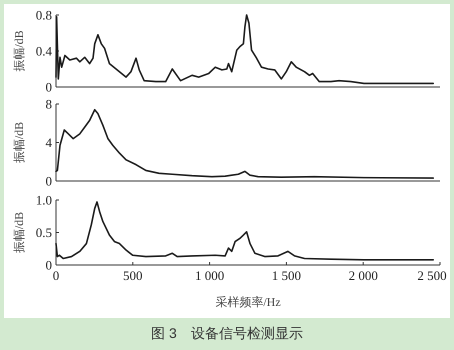 The height and width of the screenshot is (350, 454). I want to click on x-tick-label: 2 000, so click(363, 275).